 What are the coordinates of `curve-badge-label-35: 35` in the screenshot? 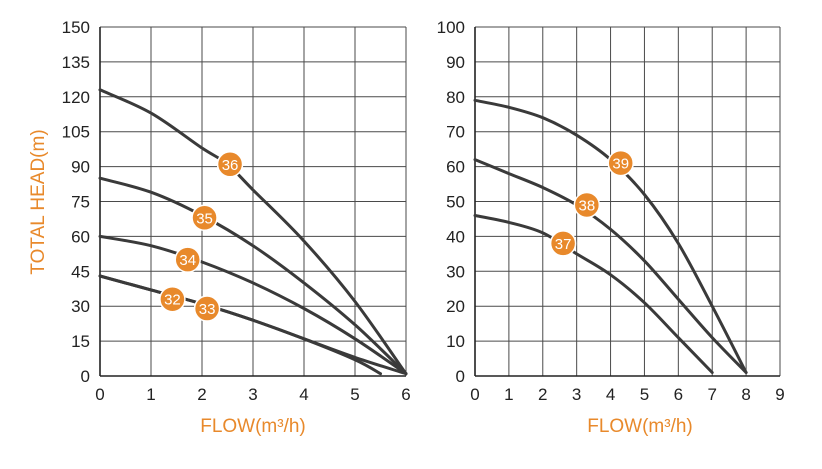 It's located at (204, 218).